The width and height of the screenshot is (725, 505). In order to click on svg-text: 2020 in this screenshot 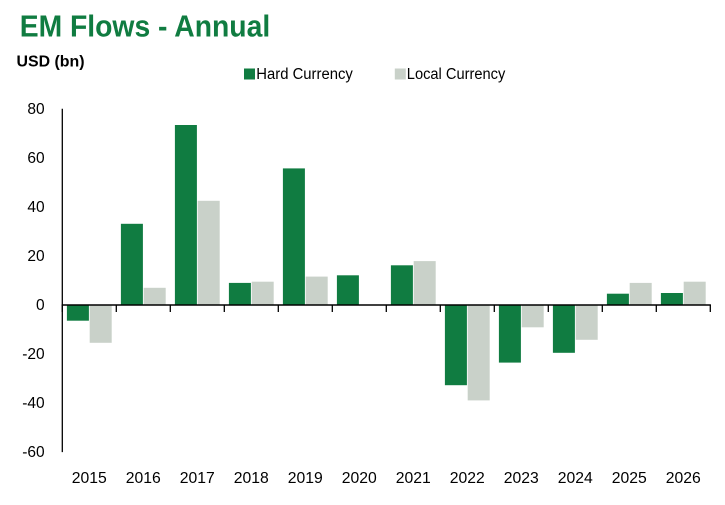, I will do `click(359, 478)`.